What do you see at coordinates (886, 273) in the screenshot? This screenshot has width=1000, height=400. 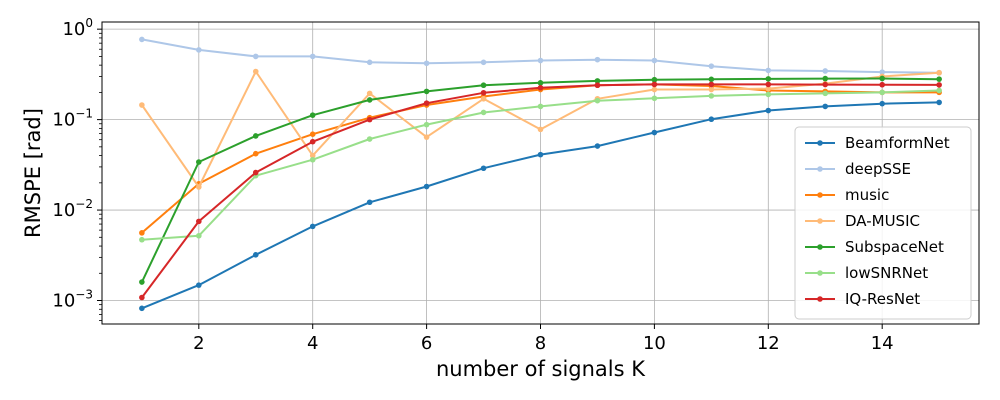 I see `legend-label-lowsnrnet: lowSNRNet` at bounding box center [886, 273].